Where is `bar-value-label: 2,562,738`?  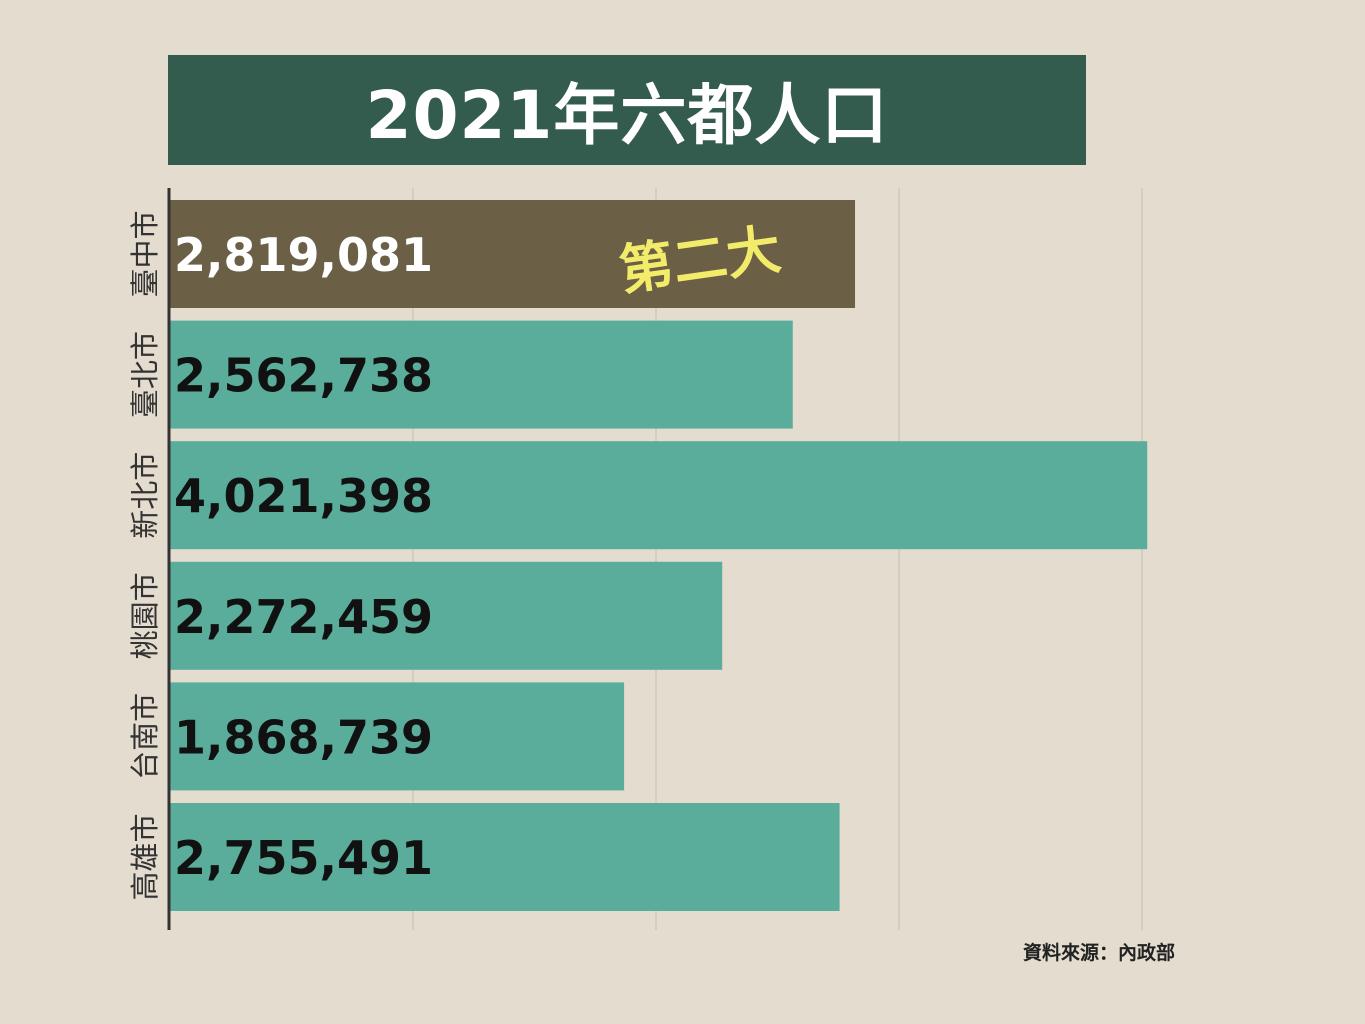 bar-value-label: 2,562,738 is located at coordinates (303, 376).